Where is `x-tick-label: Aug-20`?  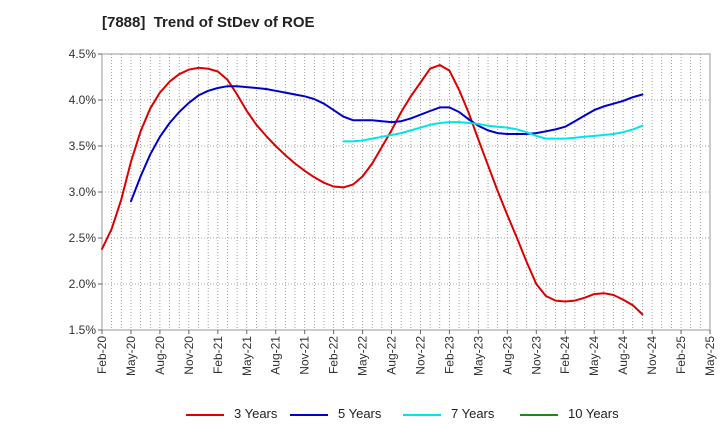
x-tick-label: Aug-20 is located at coordinates (160, 355).